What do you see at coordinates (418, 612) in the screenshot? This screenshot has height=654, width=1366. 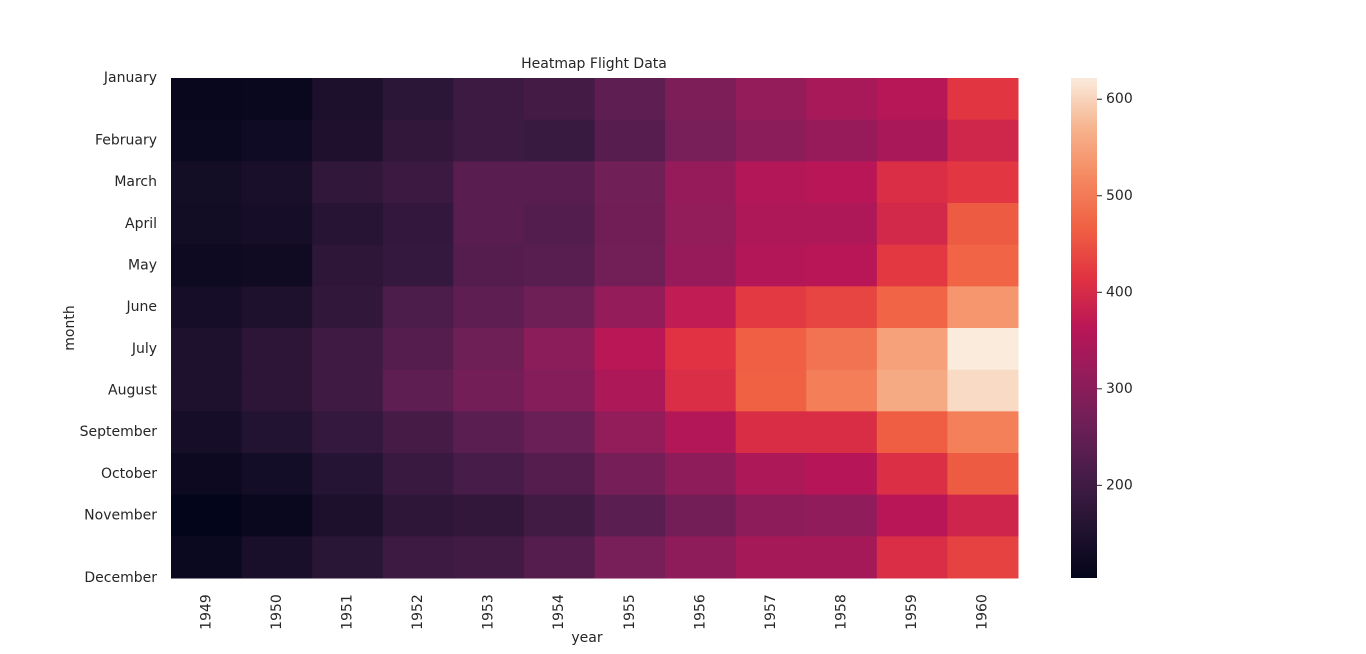 I see `x-tick-label: 1952` at bounding box center [418, 612].